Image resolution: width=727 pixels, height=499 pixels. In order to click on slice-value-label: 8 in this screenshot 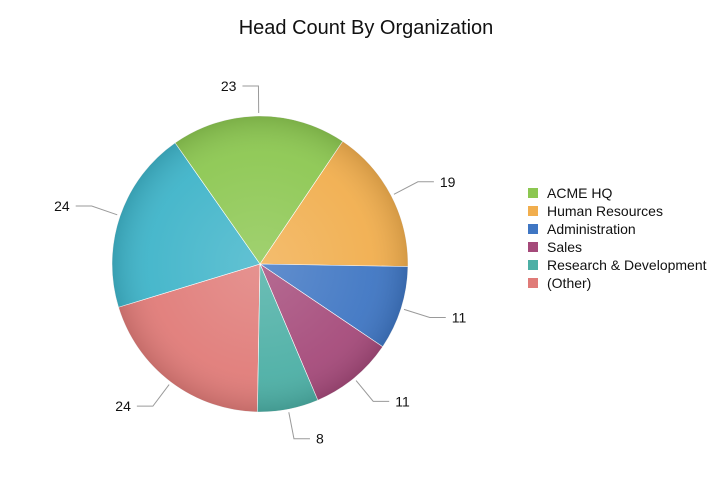, I will do `click(320, 439)`.